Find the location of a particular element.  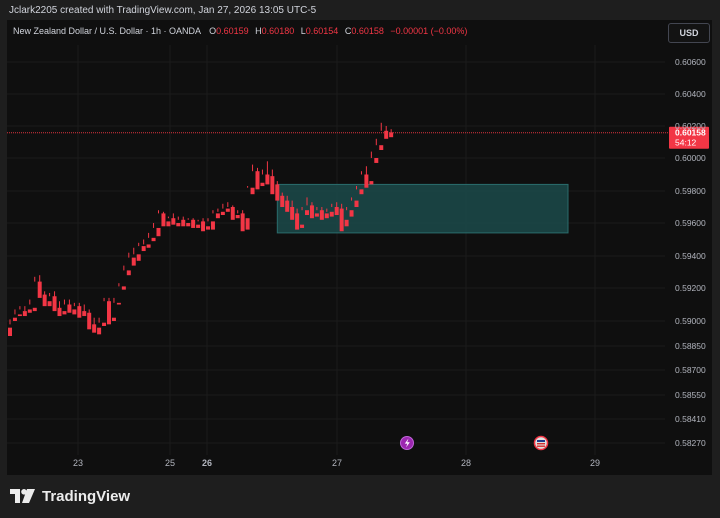

price-tick-label: 0.60000 is located at coordinates (690, 158).